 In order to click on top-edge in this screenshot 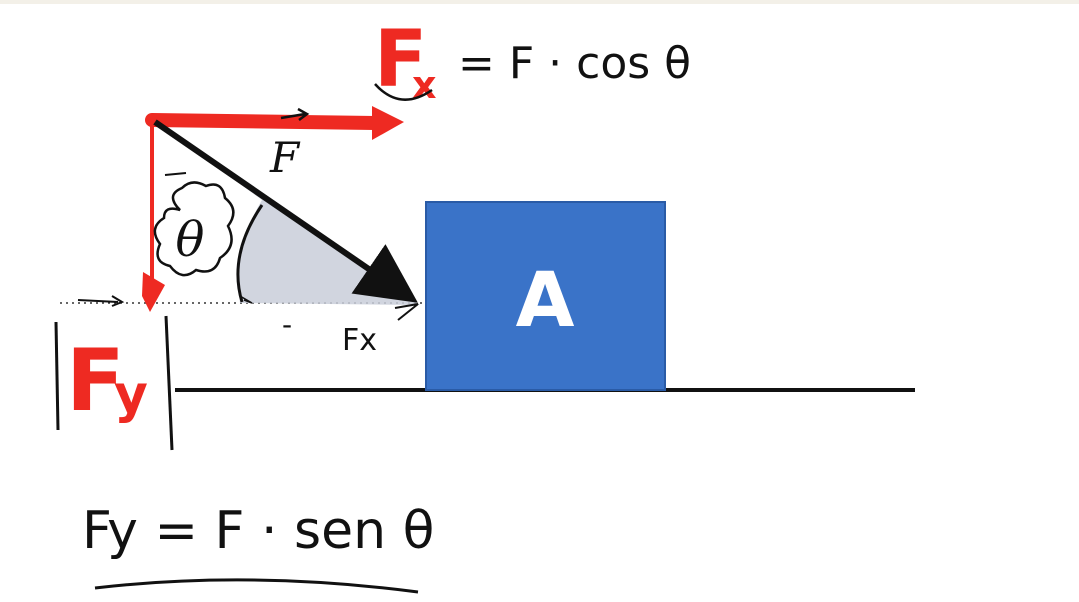, I will do `click(539, 2)`.